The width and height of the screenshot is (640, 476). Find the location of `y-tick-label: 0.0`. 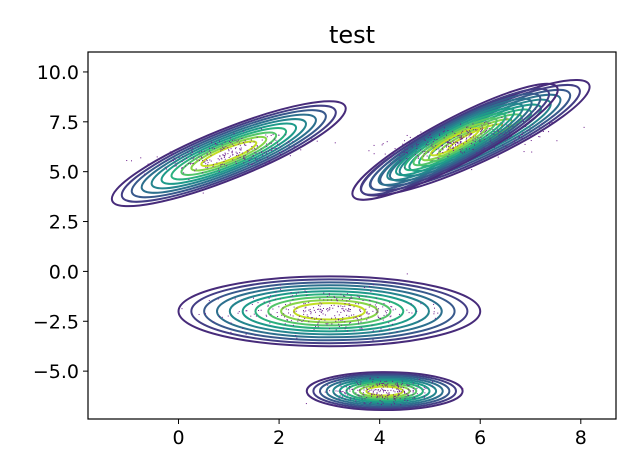

y-tick-label: 0.0 is located at coordinates (64, 272).